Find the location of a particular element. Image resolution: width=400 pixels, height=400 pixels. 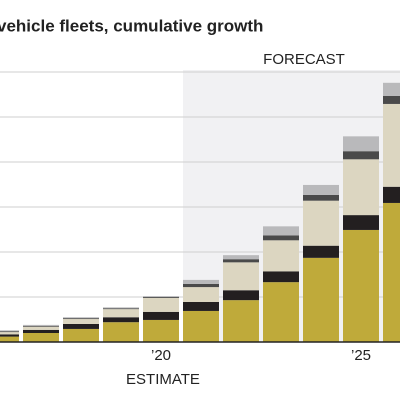

x-tick-label: ’25 is located at coordinates (361, 355).